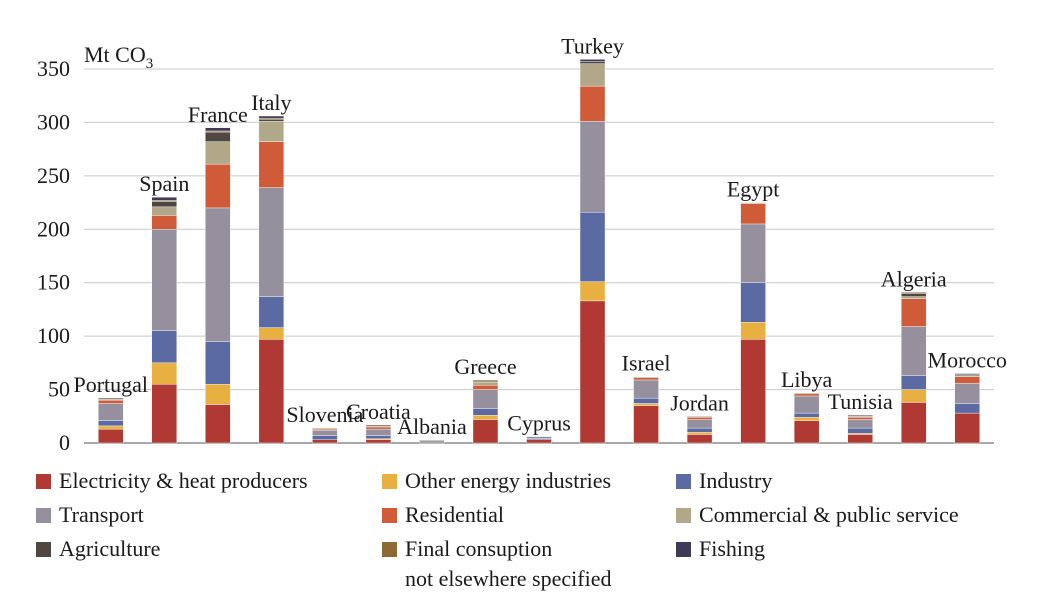 This screenshot has width=1038, height=608. Describe the element at coordinates (164, 183) in the screenshot. I see `category-label: Spain` at that location.